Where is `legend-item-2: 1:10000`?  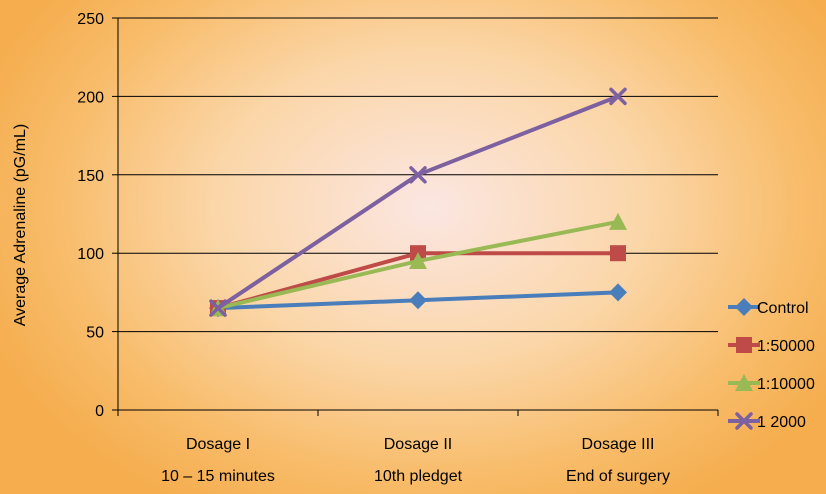
legend-item-2: 1:10000 is located at coordinates (771, 383).